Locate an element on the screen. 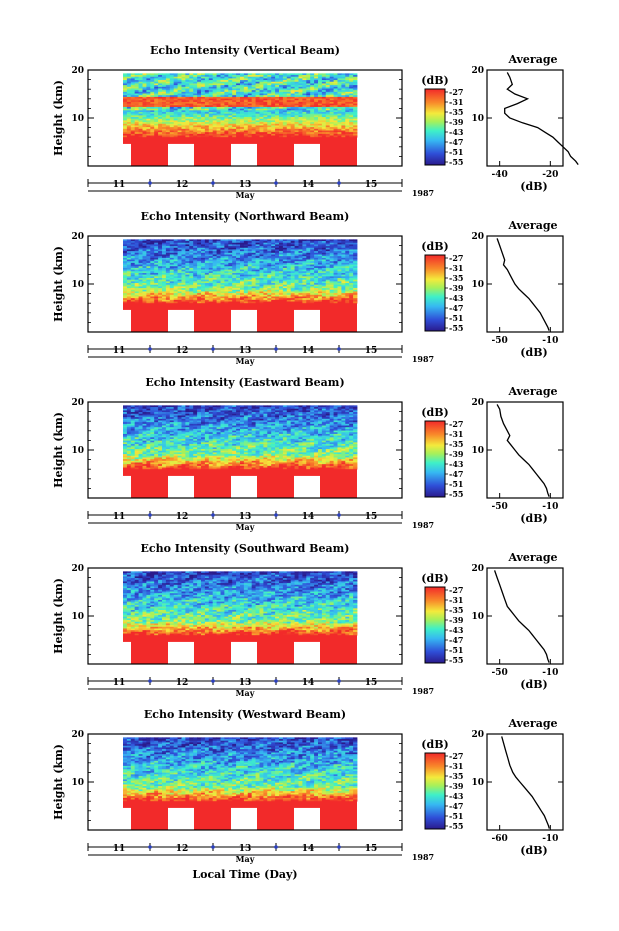 The height and width of the screenshot is (931, 619). panel-title: Echo Intensity (Vertical Beam) is located at coordinates (245, 50).